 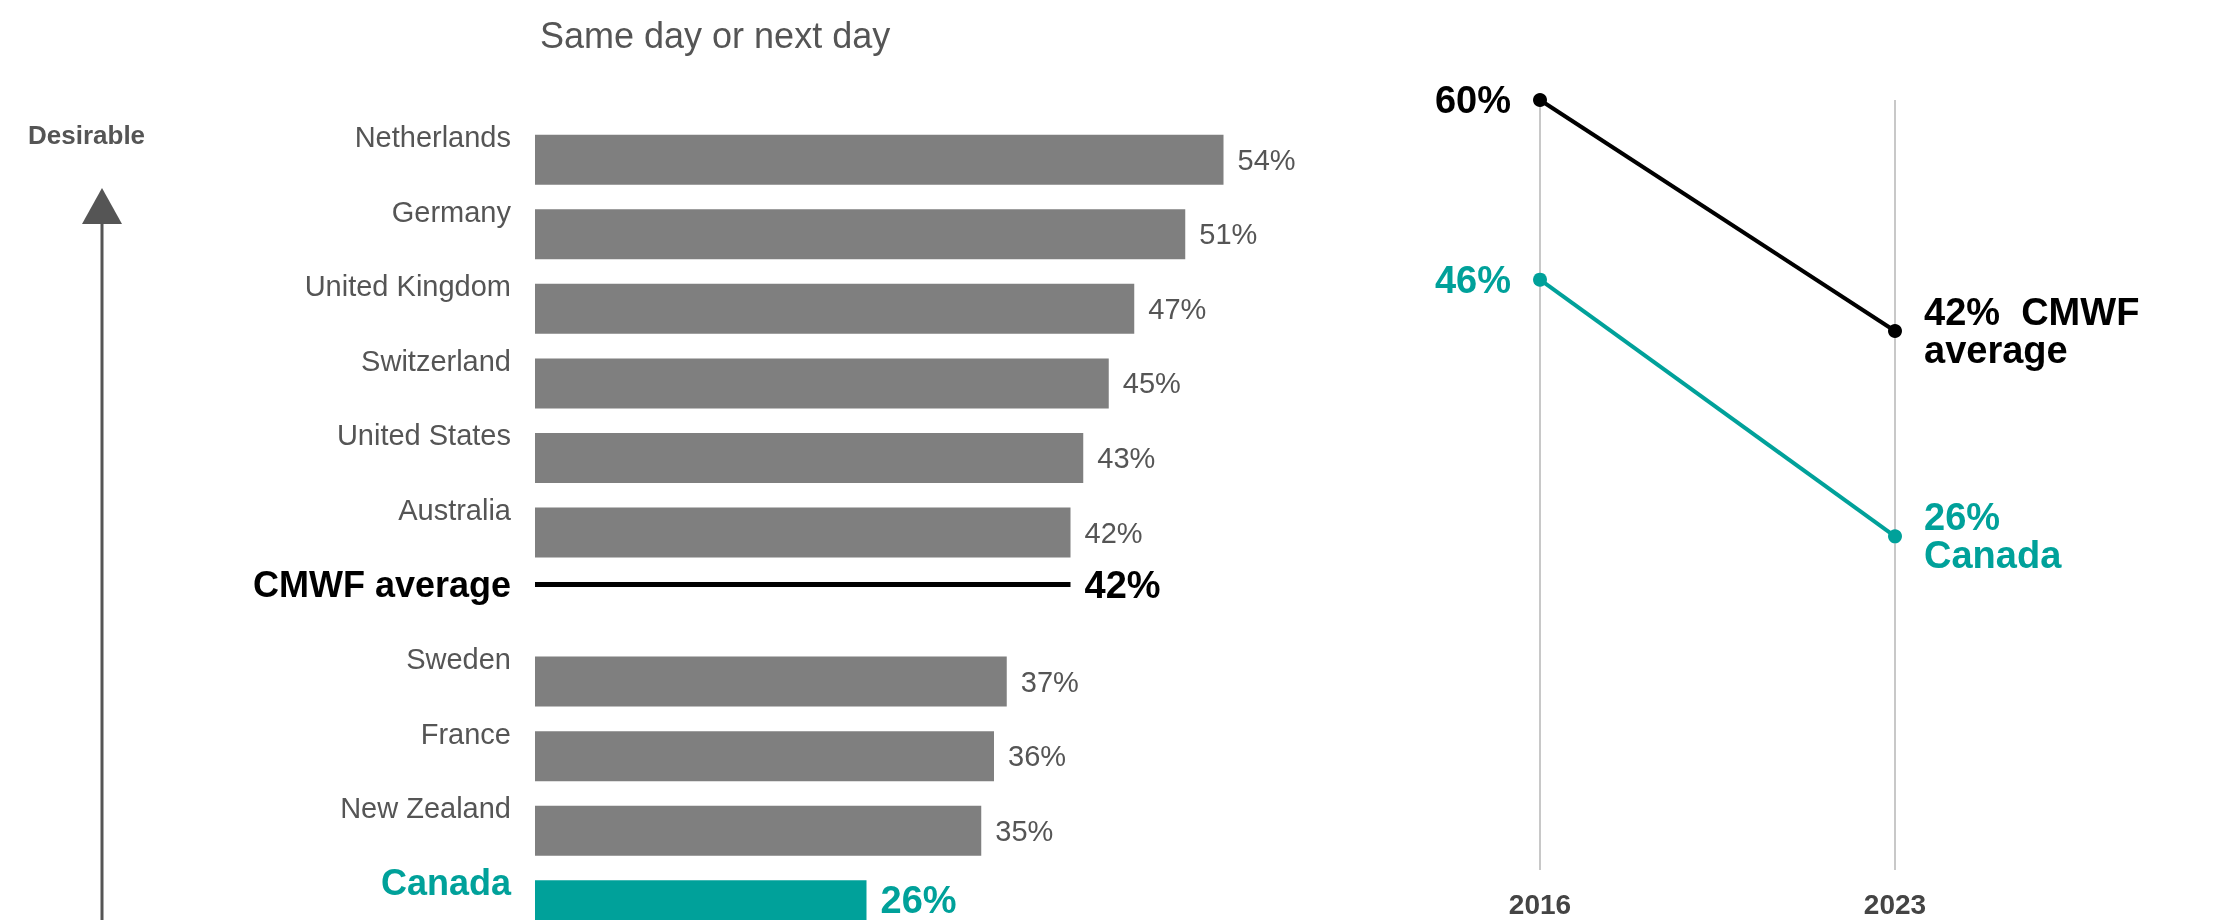 What do you see at coordinates (1177, 308) in the screenshot?
I see `data-label: 47%` at bounding box center [1177, 308].